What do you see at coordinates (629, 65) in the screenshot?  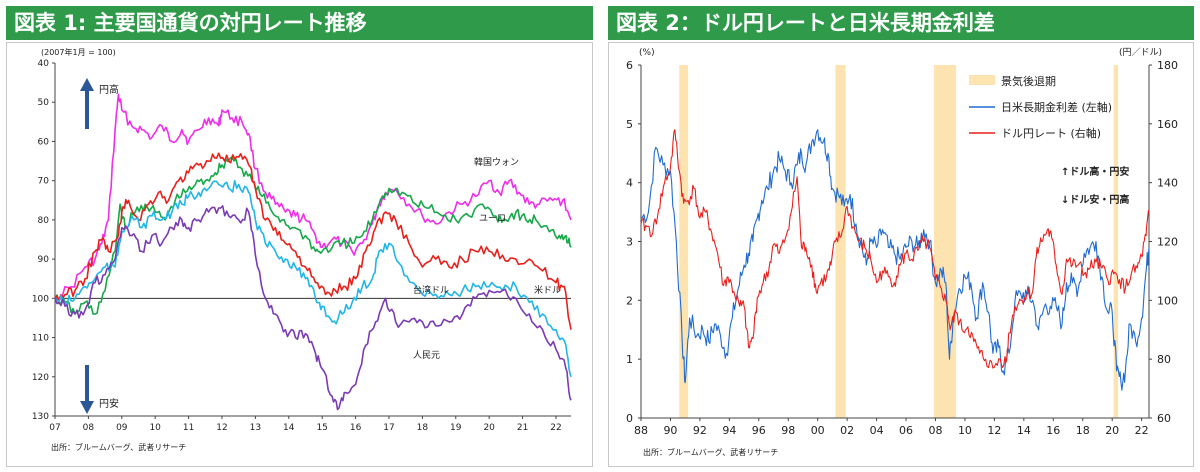 I see `left-y-tick-label: 6` at bounding box center [629, 65].